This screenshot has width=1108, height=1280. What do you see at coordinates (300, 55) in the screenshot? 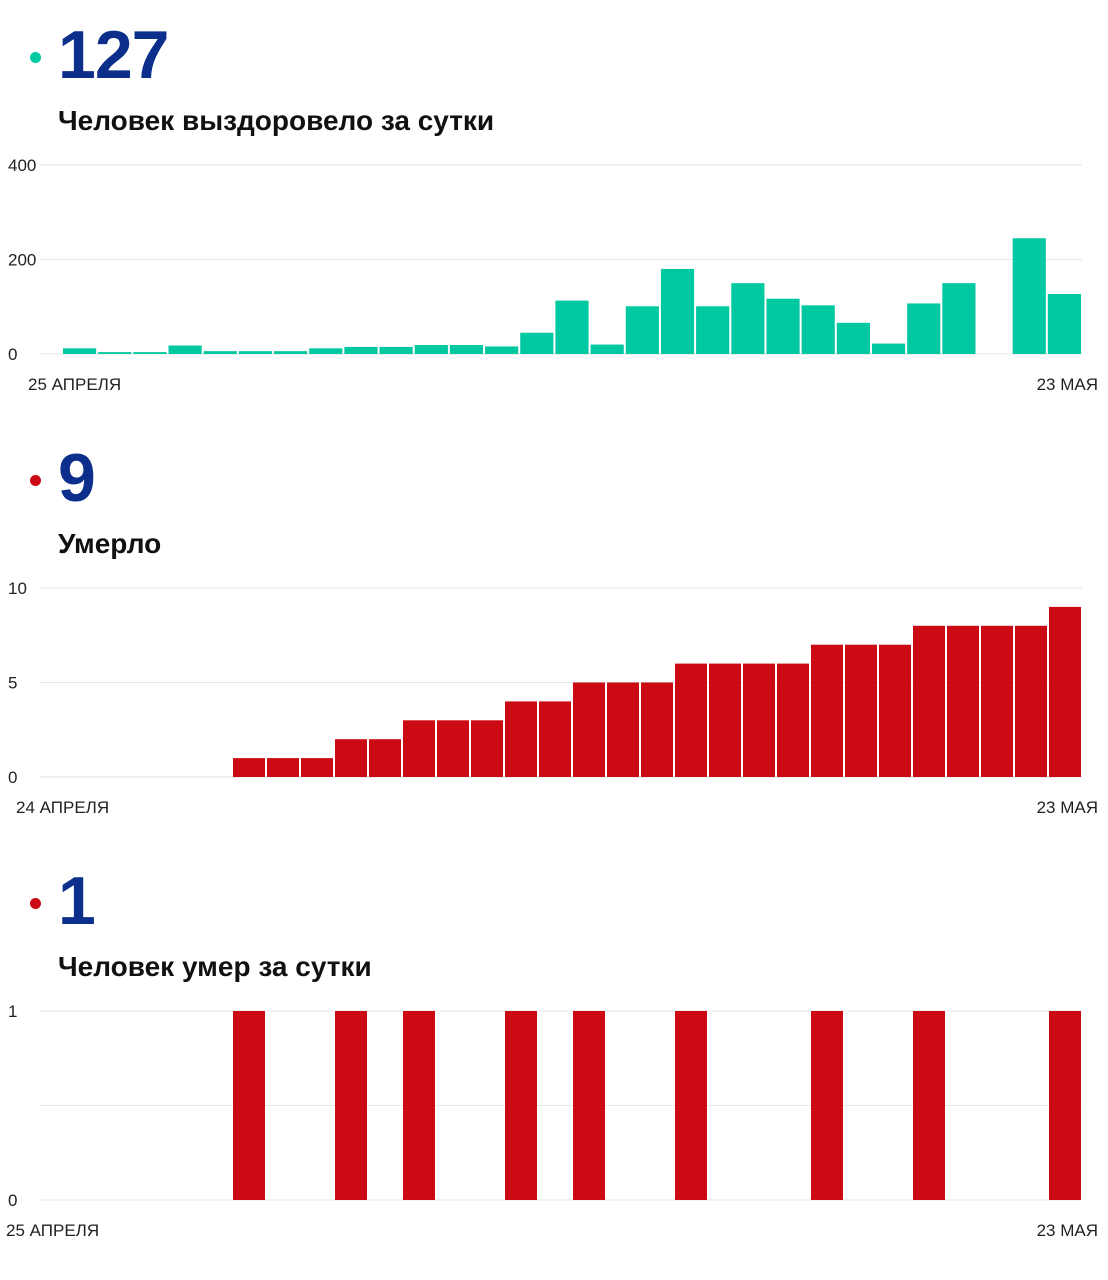
I see `recovered-header: 127` at bounding box center [300, 55].